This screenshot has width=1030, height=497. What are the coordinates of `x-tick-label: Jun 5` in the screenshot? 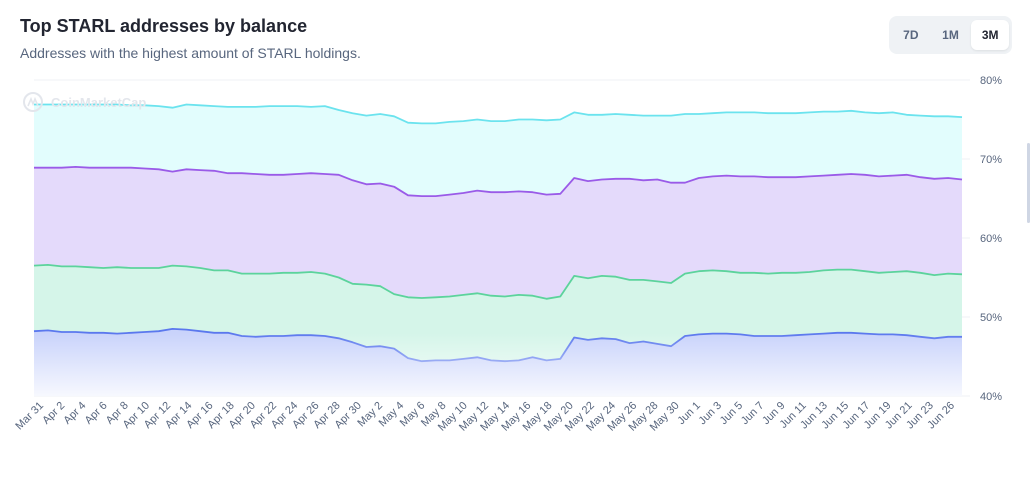 It's located at (732, 414).